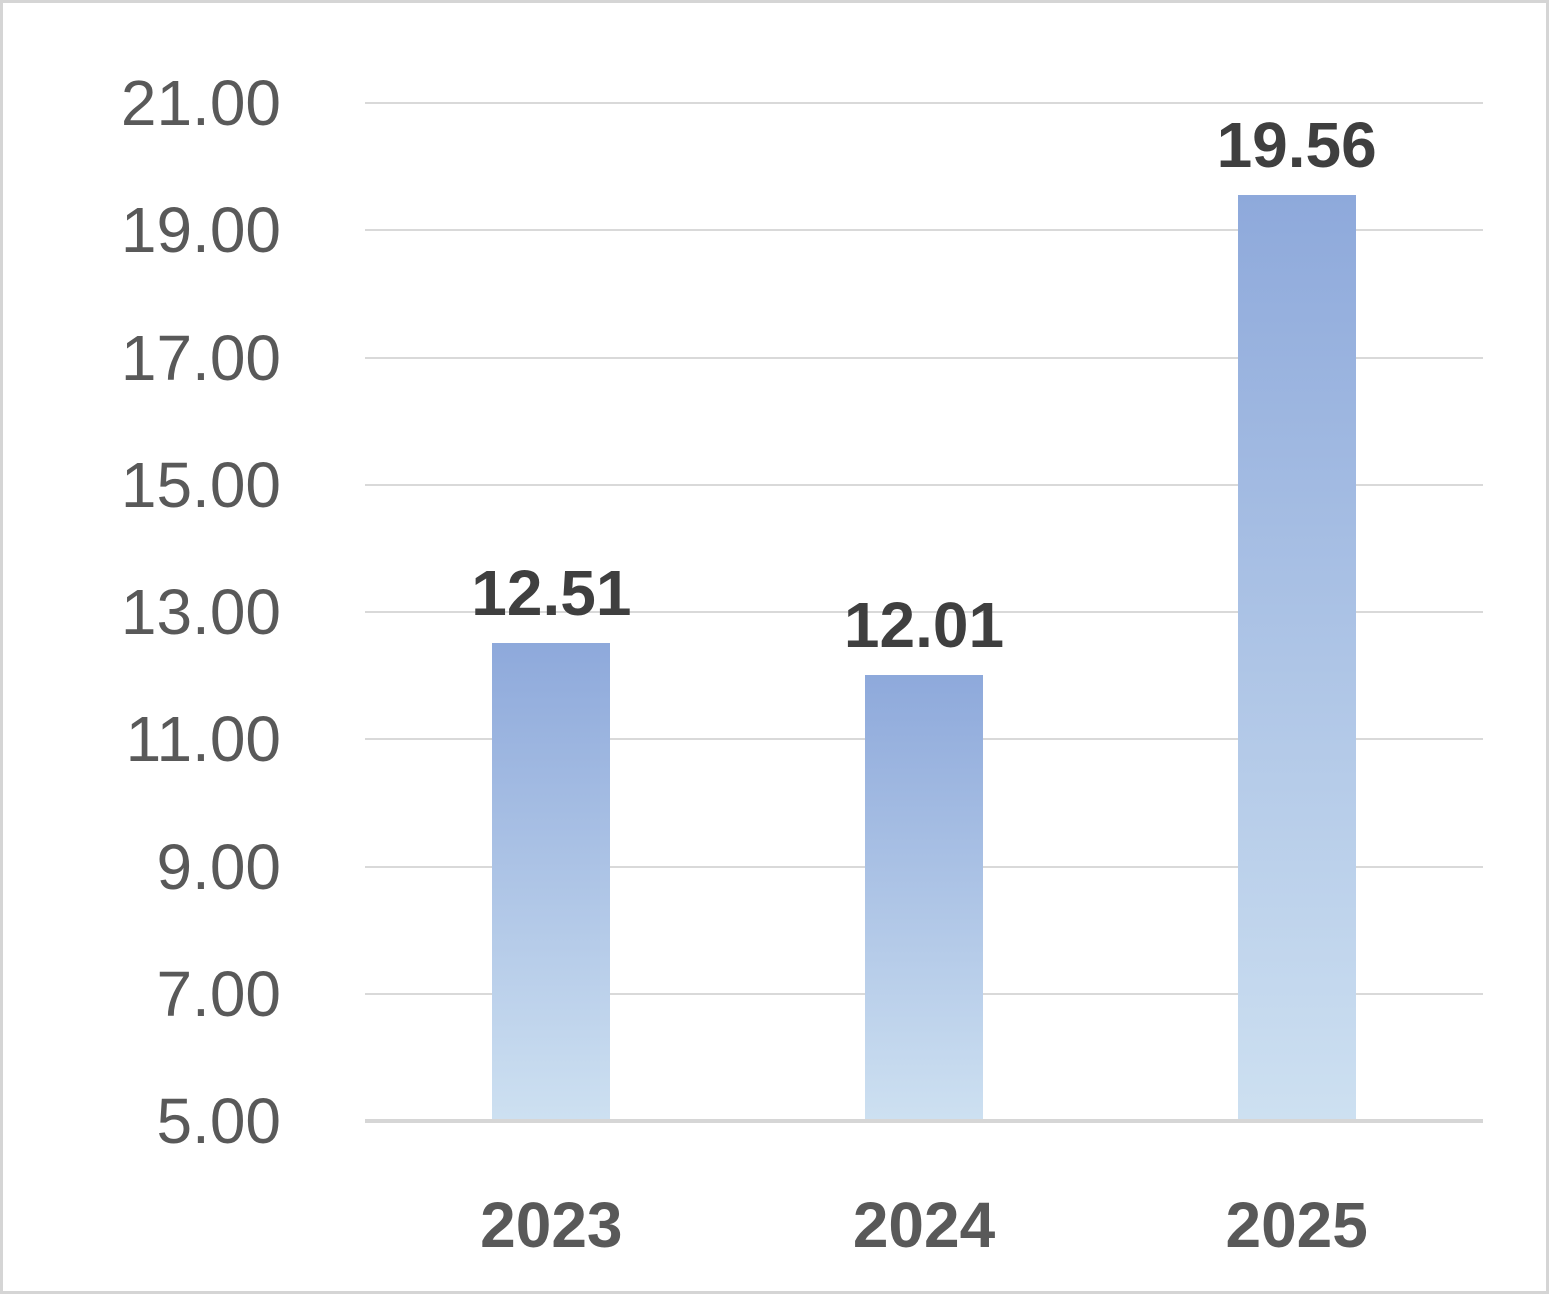  I want to click on y-tick-label-13.00: 13.00, so click(200, 612).